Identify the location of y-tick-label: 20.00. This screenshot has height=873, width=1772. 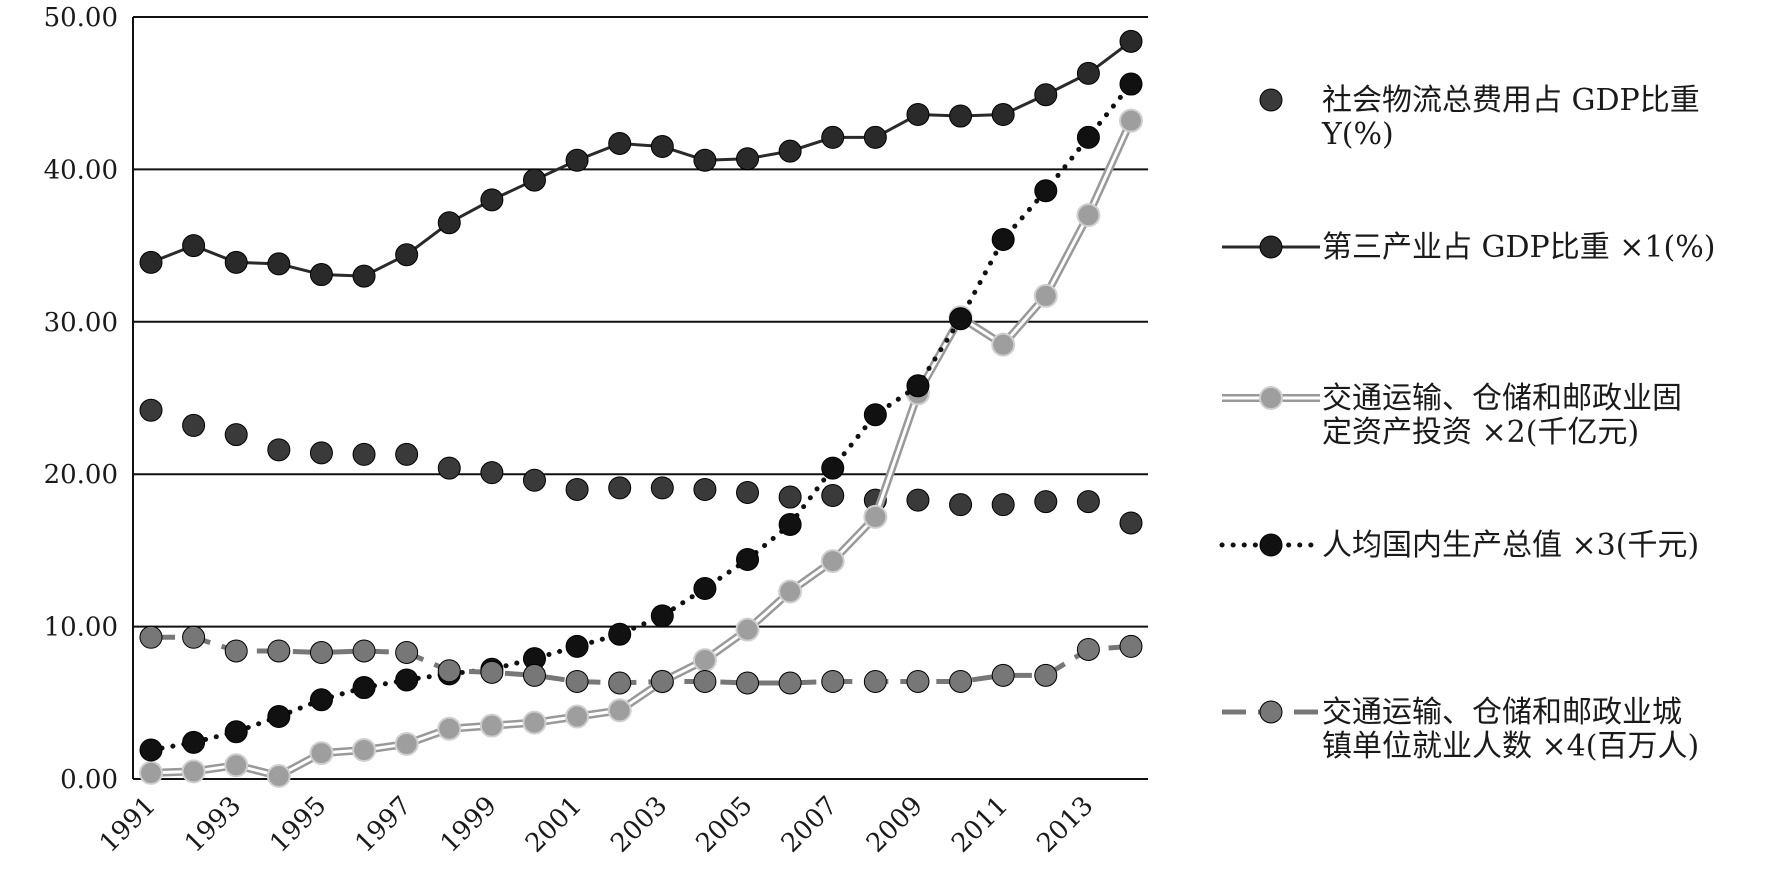
(81, 475).